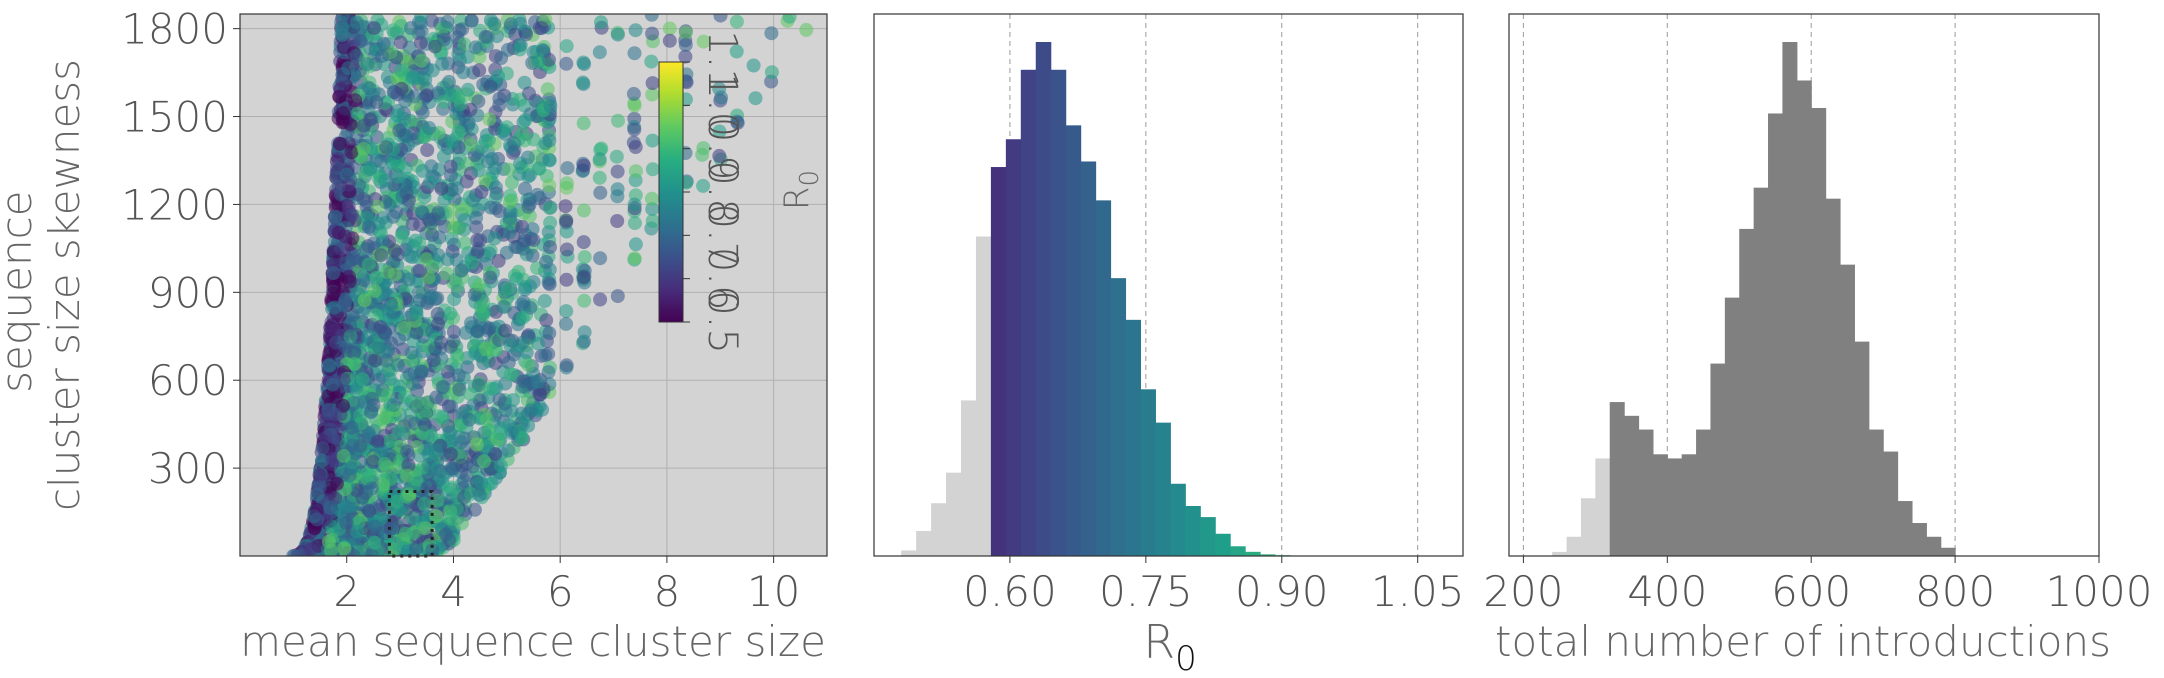 This screenshot has width=2164, height=678. What do you see at coordinates (188, 468) in the screenshot?
I see `scatter-y-tick-label: 300` at bounding box center [188, 468].